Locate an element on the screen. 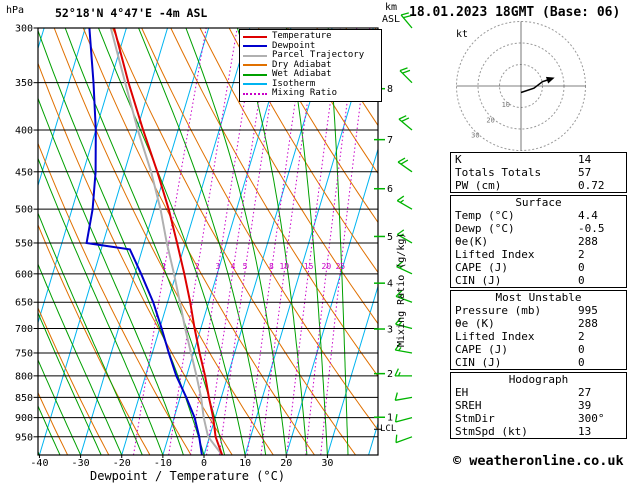 This screenshot has height=486, width=629. index-label: SREH is located at coordinates (468, 405).